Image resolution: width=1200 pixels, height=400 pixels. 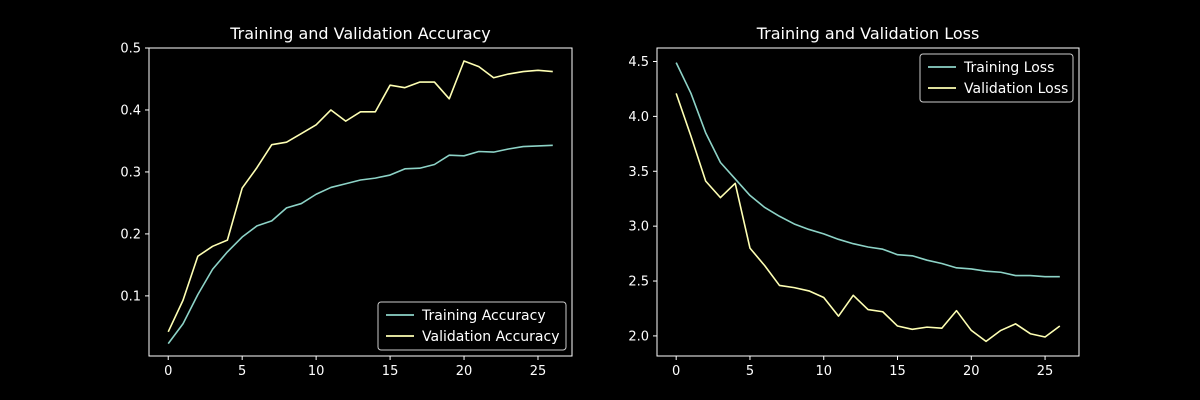 What do you see at coordinates (130, 234) in the screenshot?
I see `y-tick-label: 0.2` at bounding box center [130, 234].